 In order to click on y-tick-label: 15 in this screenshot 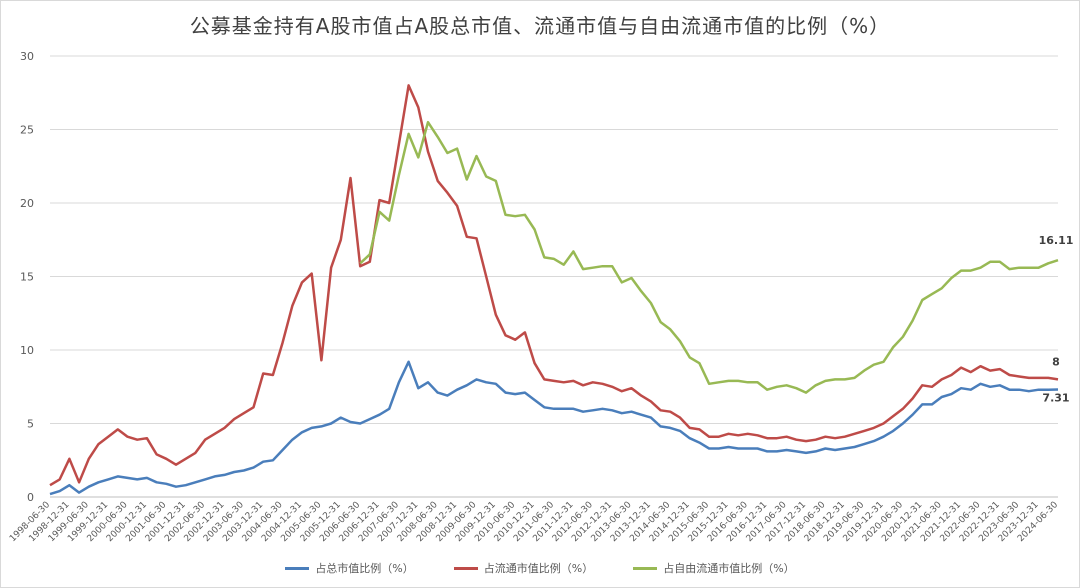, I will do `click(27, 277)`.